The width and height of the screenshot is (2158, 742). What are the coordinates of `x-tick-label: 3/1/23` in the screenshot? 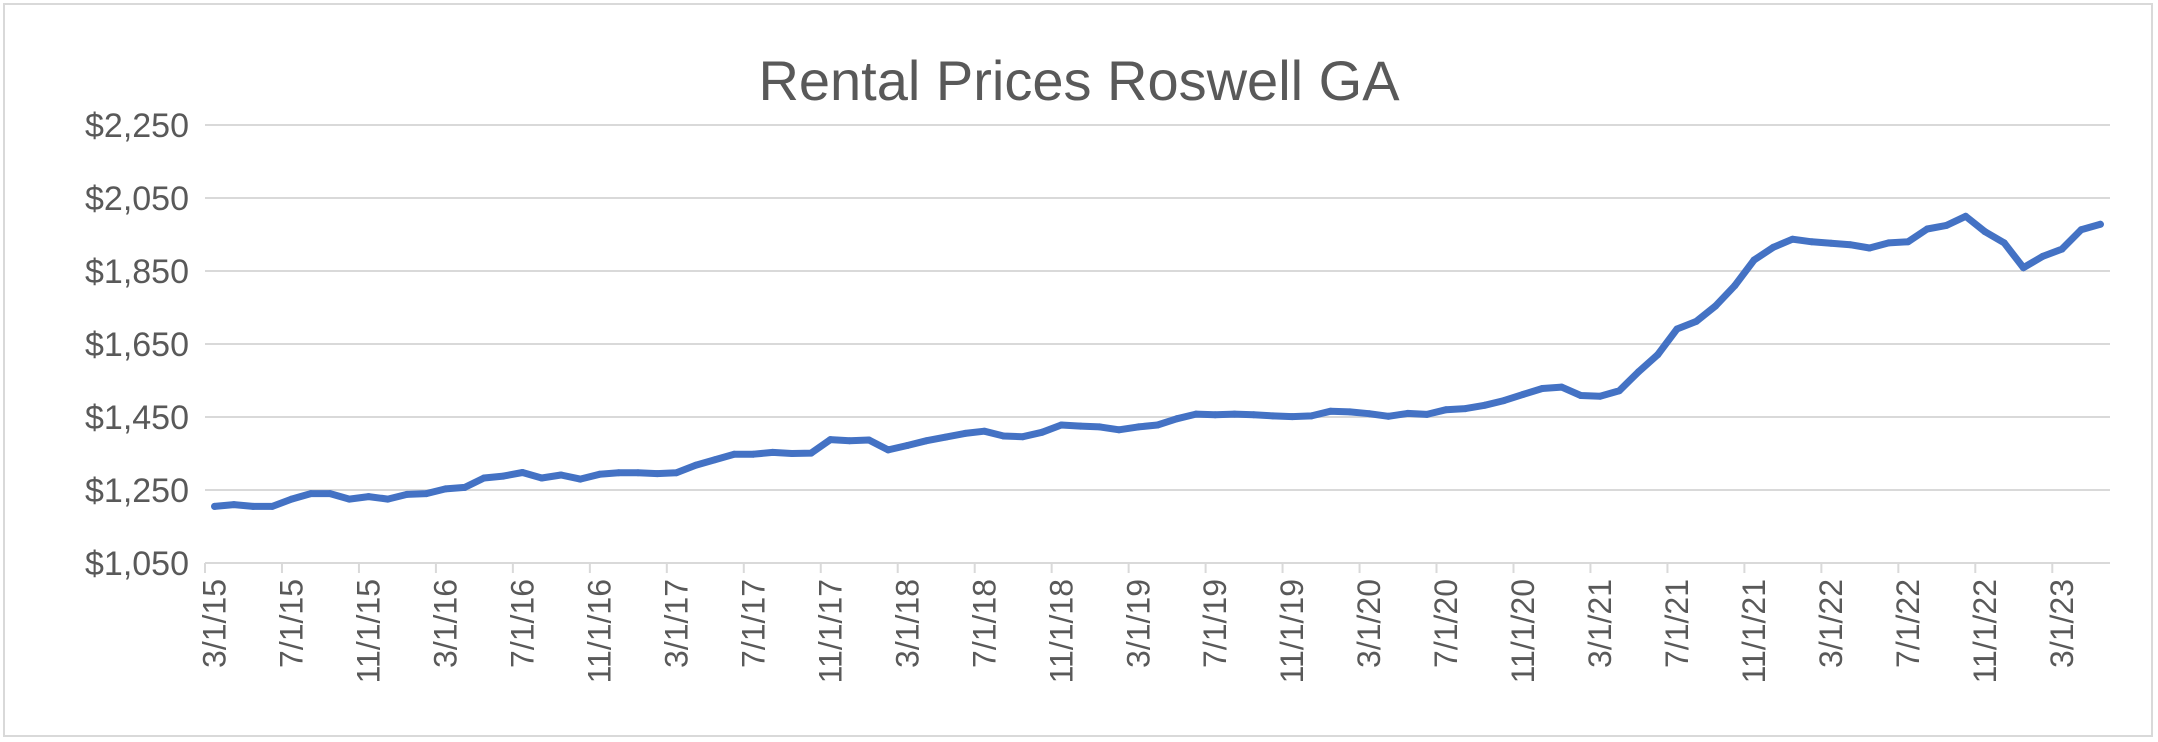 It's located at (2062, 623).